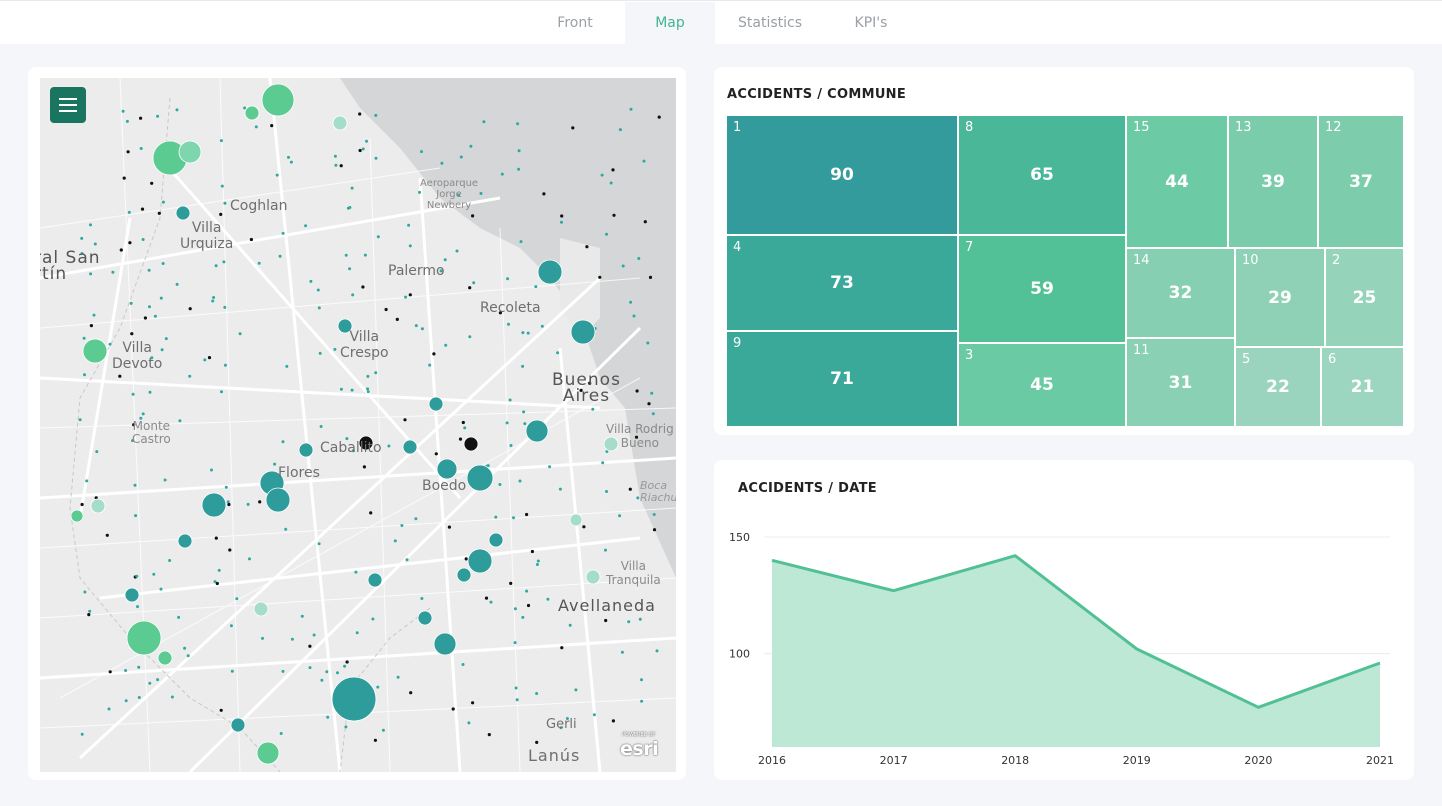 The height and width of the screenshot is (806, 1442). What do you see at coordinates (658, 491) in the screenshot?
I see `map-label-boca-riachuelo: Boca Riachu` at bounding box center [658, 491].